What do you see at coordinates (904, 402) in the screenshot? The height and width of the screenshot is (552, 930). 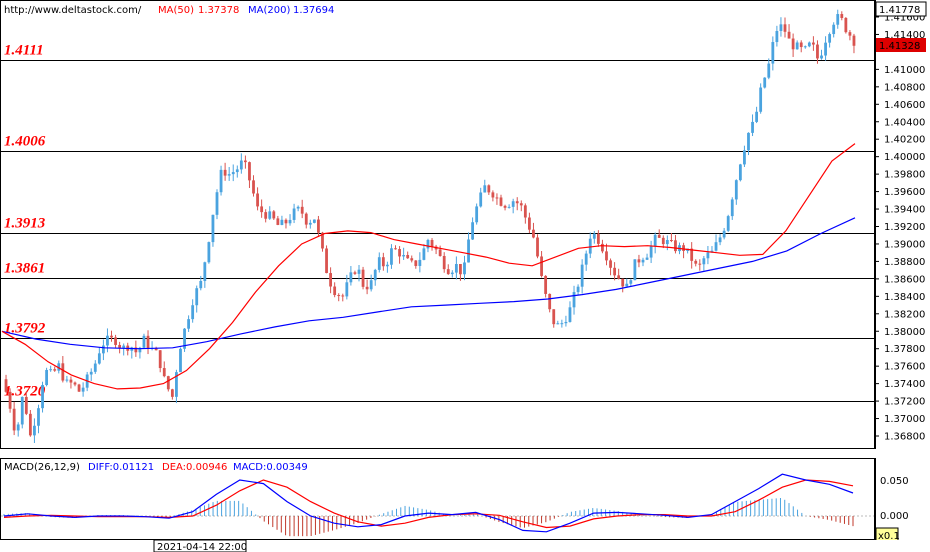 I see `price-tick-label: 1.37200` at bounding box center [904, 402].